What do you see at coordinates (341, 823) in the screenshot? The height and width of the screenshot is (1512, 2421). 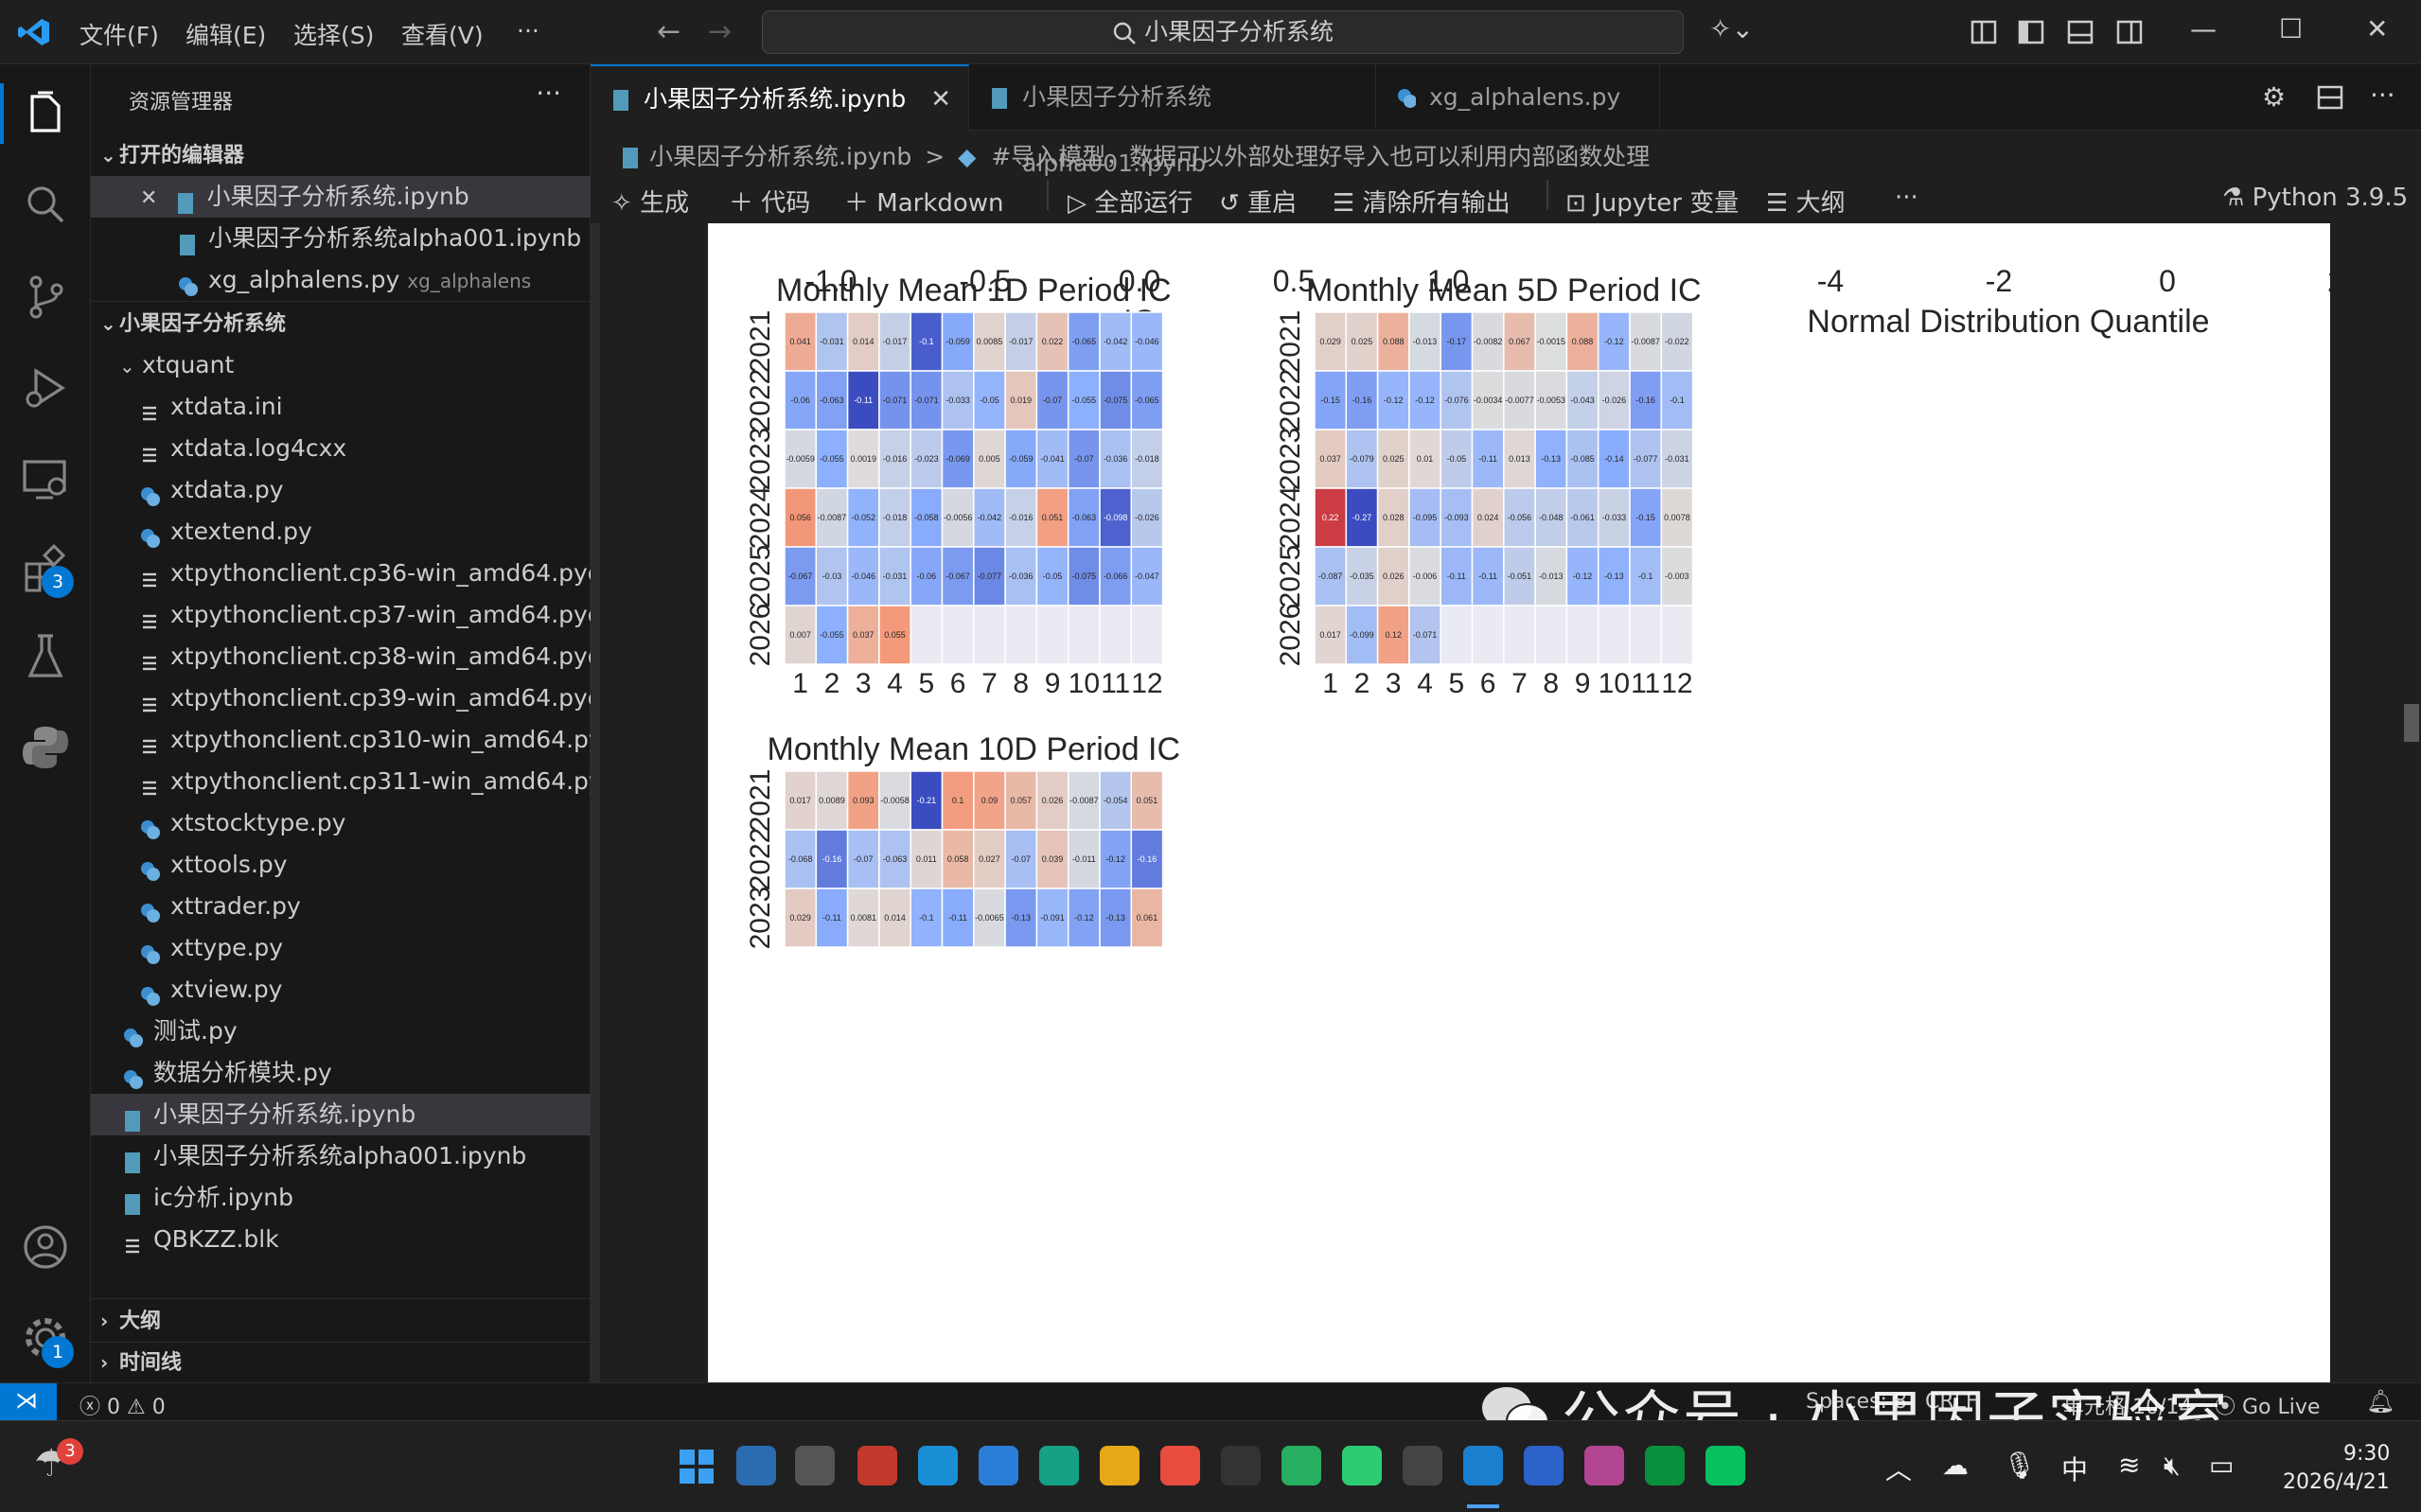 I see `file-item: xtstocktype.py` at bounding box center [341, 823].